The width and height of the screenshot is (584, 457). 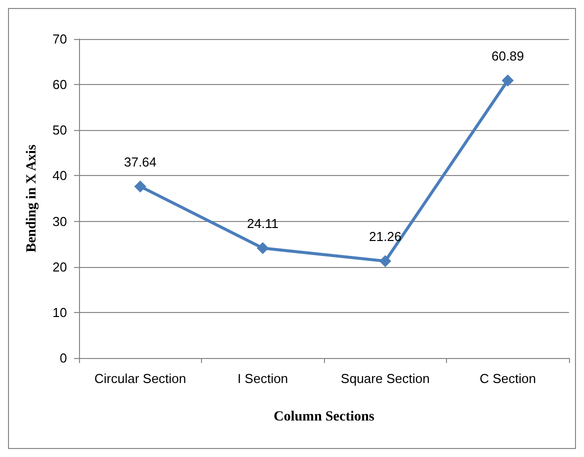 What do you see at coordinates (262, 378) in the screenshot?
I see `x-tick-label: I Section` at bounding box center [262, 378].